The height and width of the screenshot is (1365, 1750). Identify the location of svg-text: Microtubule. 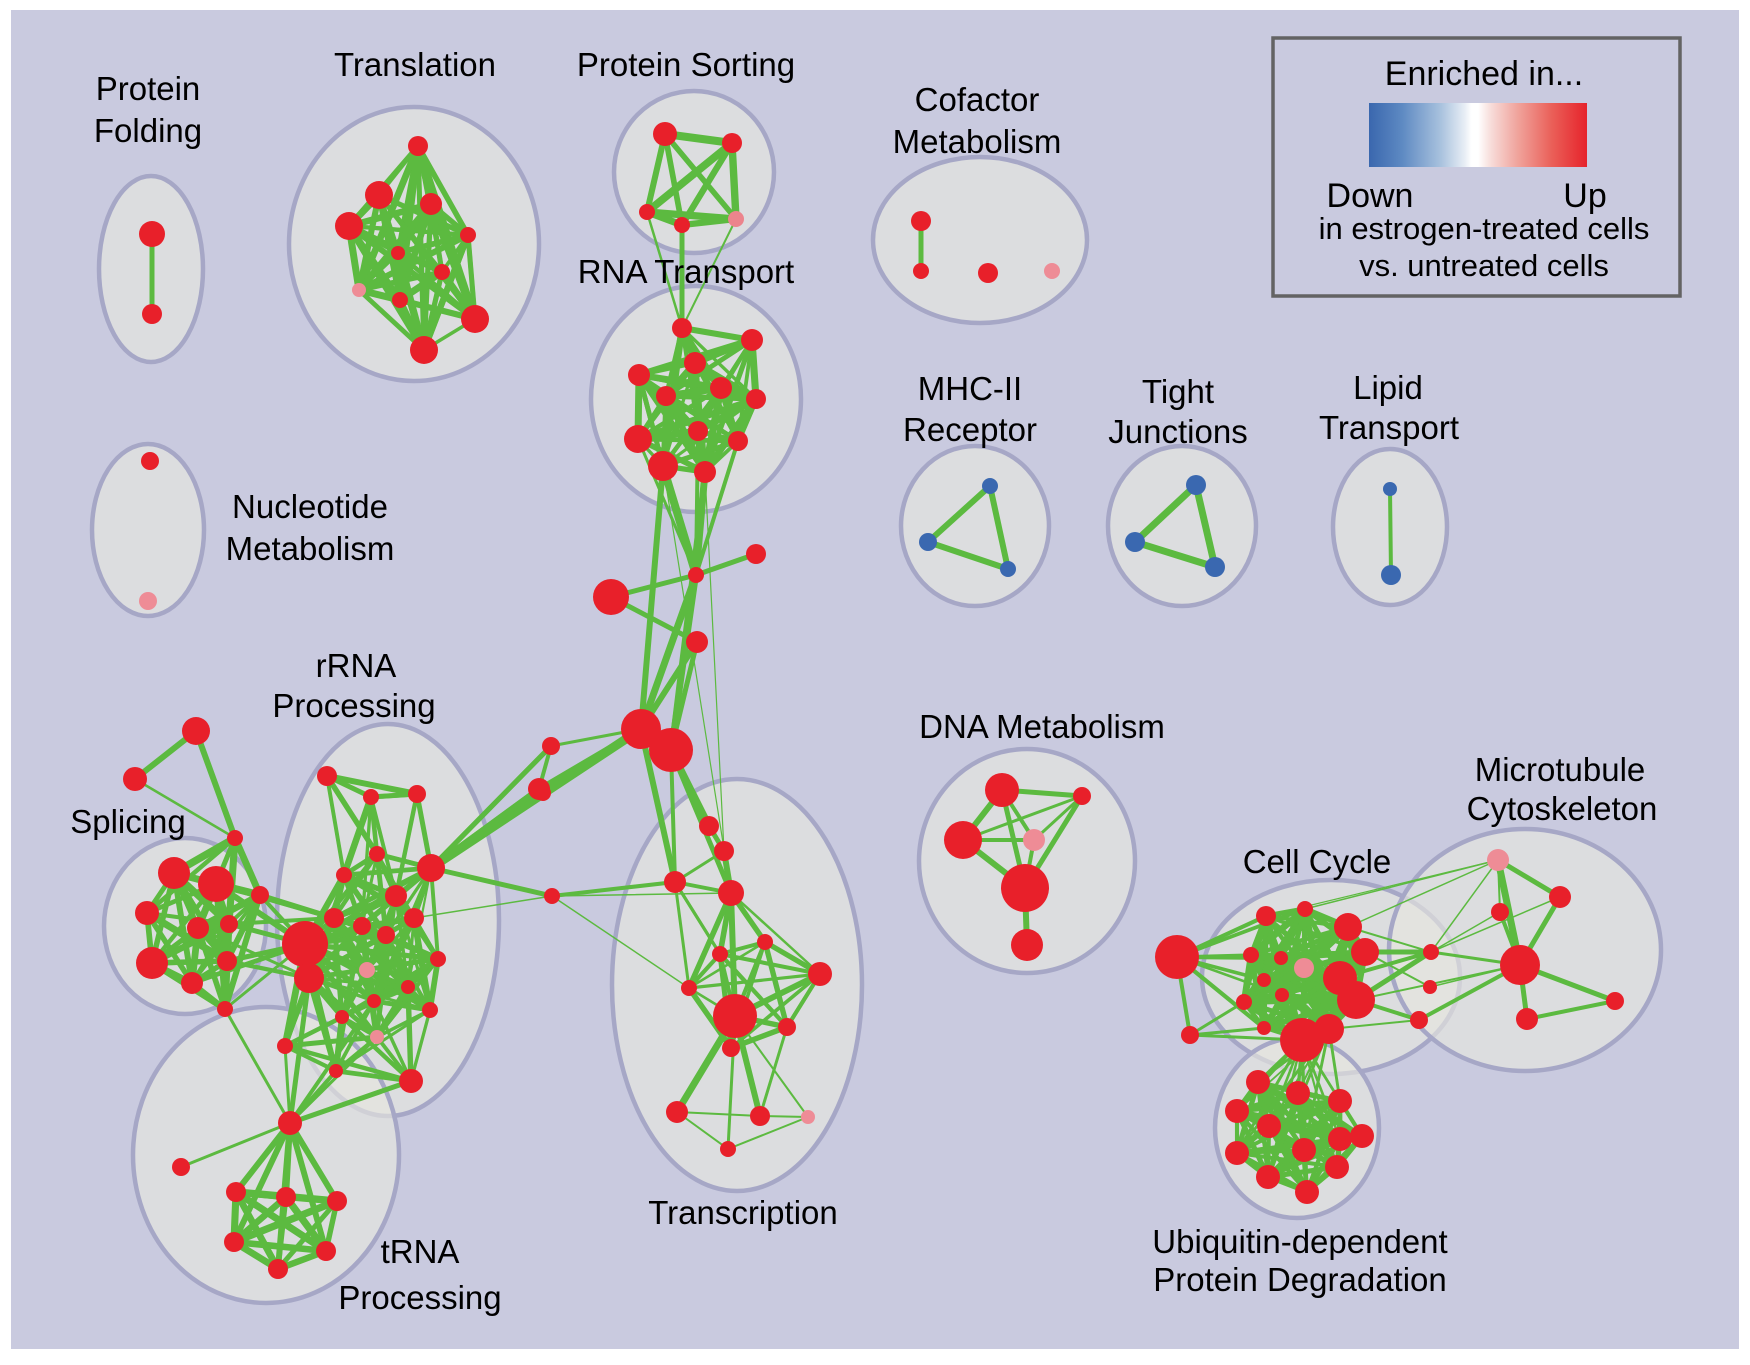
(1560, 769).